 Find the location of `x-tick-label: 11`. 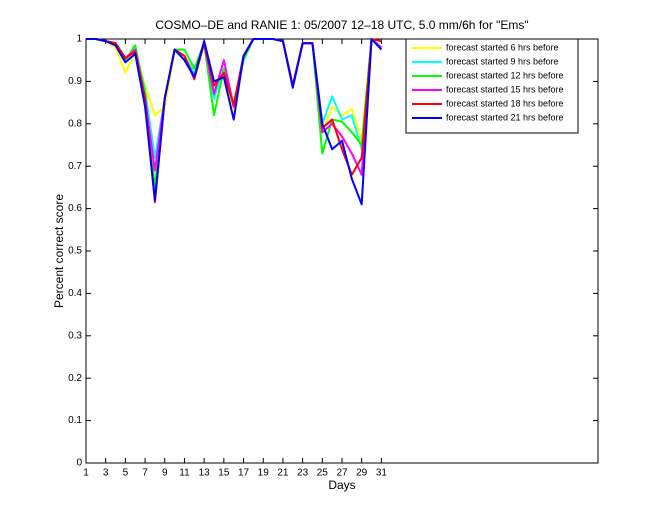

x-tick-label: 11 is located at coordinates (184, 473).